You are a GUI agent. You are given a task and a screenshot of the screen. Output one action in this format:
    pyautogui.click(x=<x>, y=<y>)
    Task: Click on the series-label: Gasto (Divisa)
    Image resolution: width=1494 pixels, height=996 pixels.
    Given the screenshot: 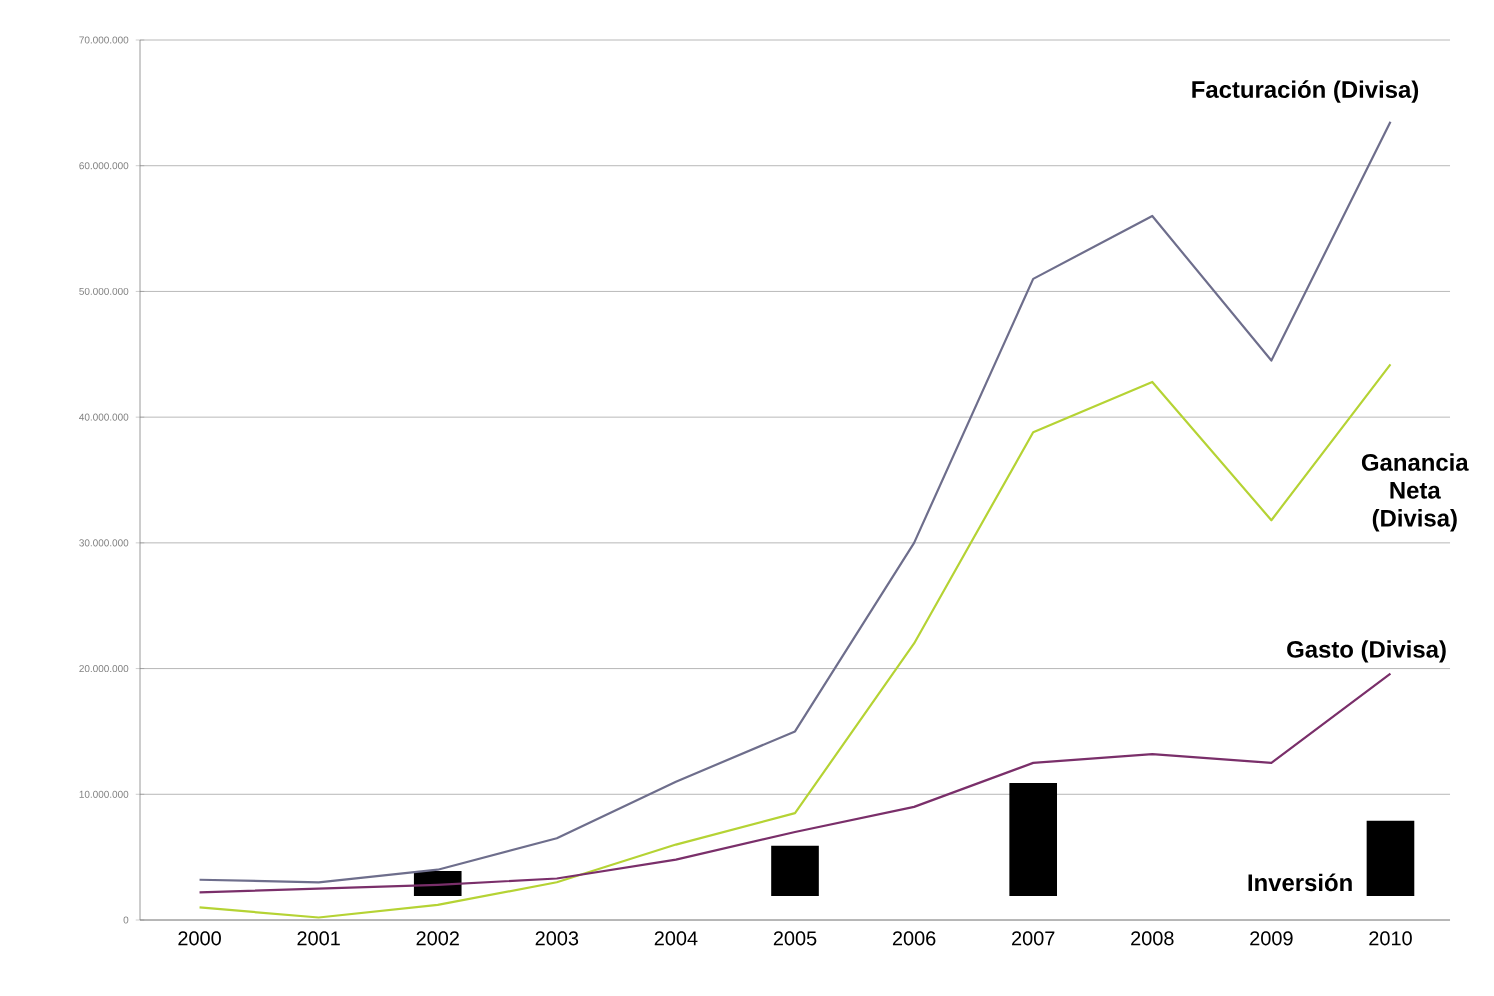 What is the action you would take?
    pyautogui.click(x=1366, y=651)
    